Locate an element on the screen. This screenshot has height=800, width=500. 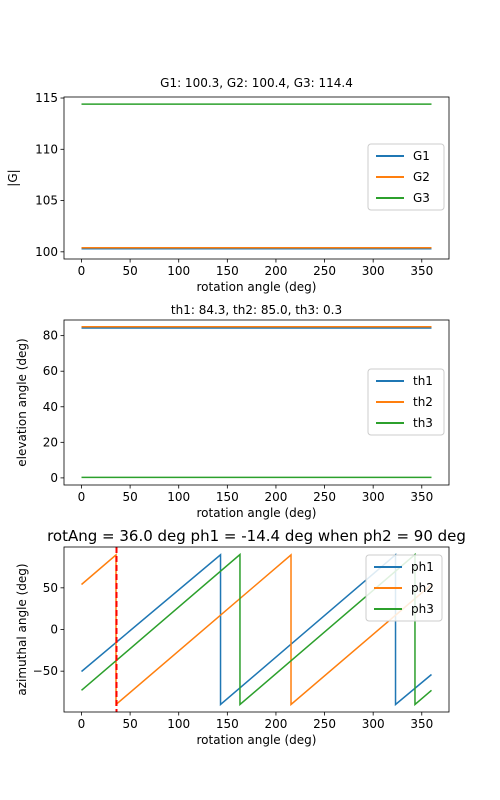
legend-label-G3: G3 is located at coordinates (421, 198).